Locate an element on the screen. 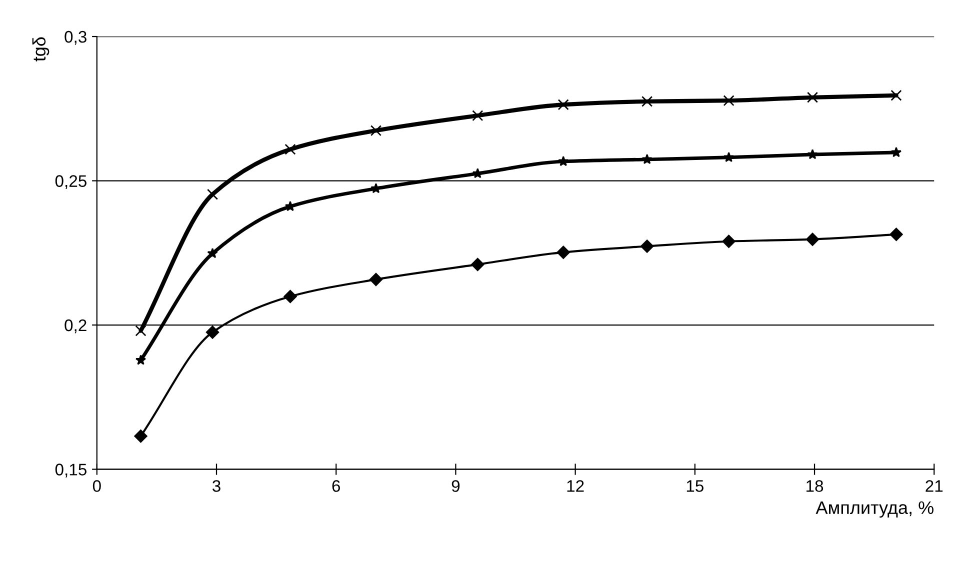 This screenshot has height=562, width=969. x-tick-label: 3 is located at coordinates (216, 486).